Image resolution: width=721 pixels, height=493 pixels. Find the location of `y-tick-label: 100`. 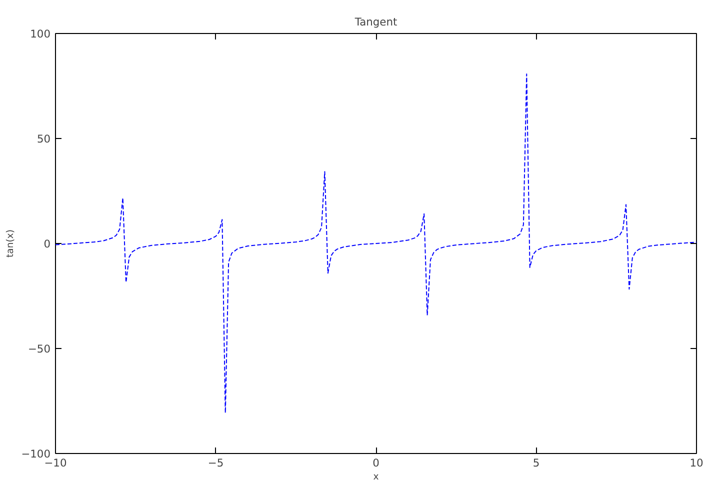

y-tick-label: 100 is located at coordinates (40, 34).